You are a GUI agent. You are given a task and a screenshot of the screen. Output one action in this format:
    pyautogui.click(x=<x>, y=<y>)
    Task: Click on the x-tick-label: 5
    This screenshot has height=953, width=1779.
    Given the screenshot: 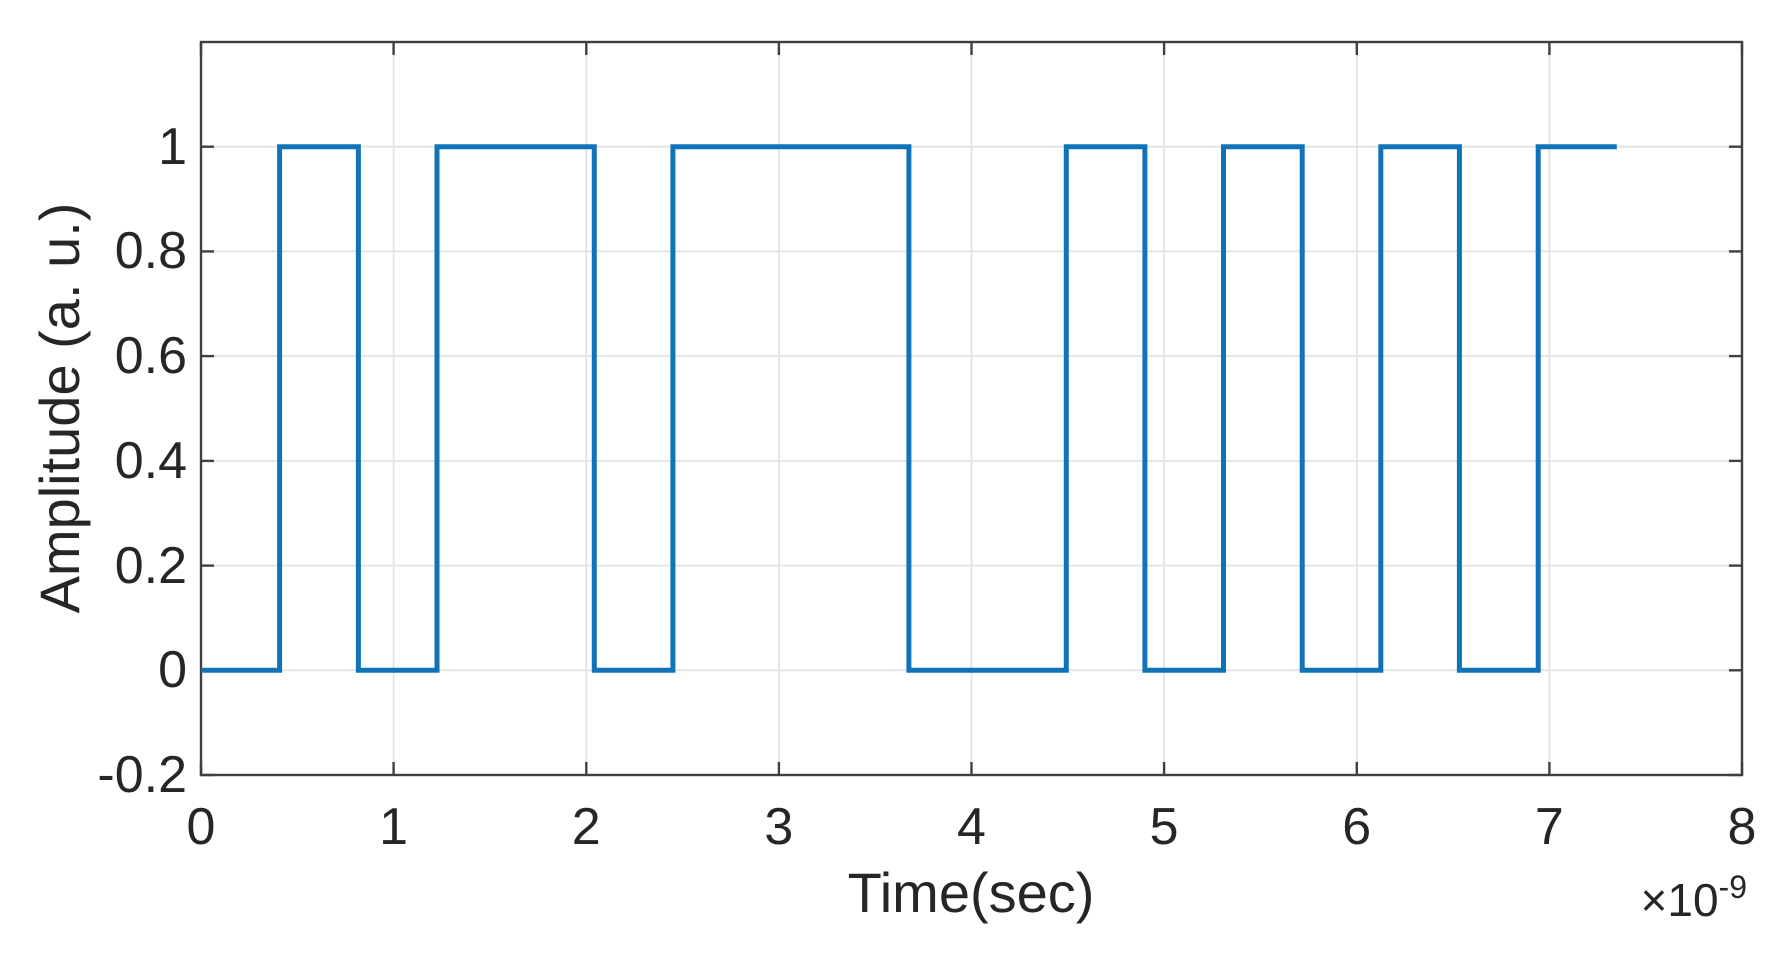 What is the action you would take?
    pyautogui.click(x=1164, y=827)
    